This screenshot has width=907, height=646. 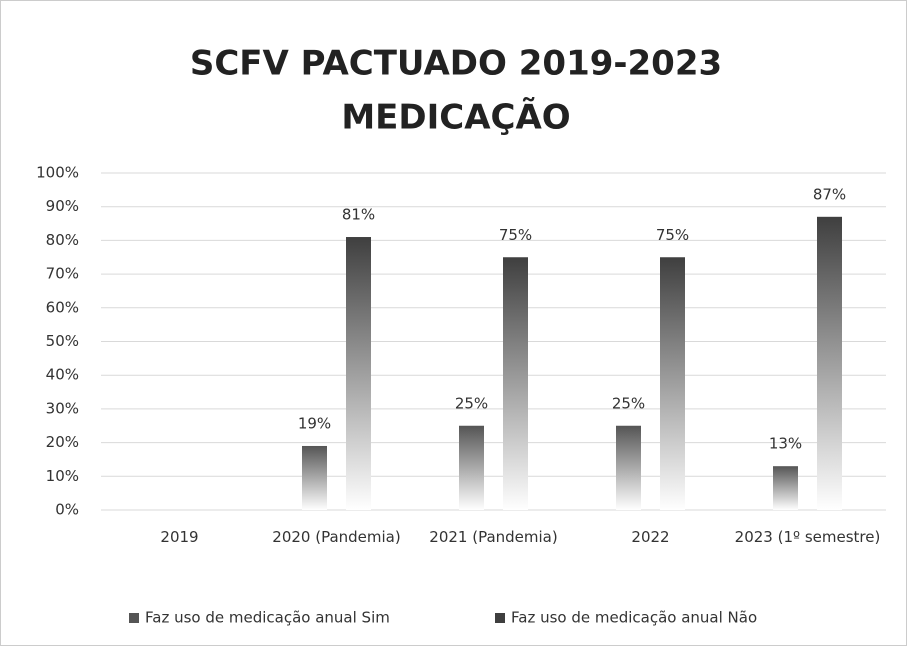 What do you see at coordinates (179, 537) in the screenshot?
I see `x-tick-label: 2019` at bounding box center [179, 537].